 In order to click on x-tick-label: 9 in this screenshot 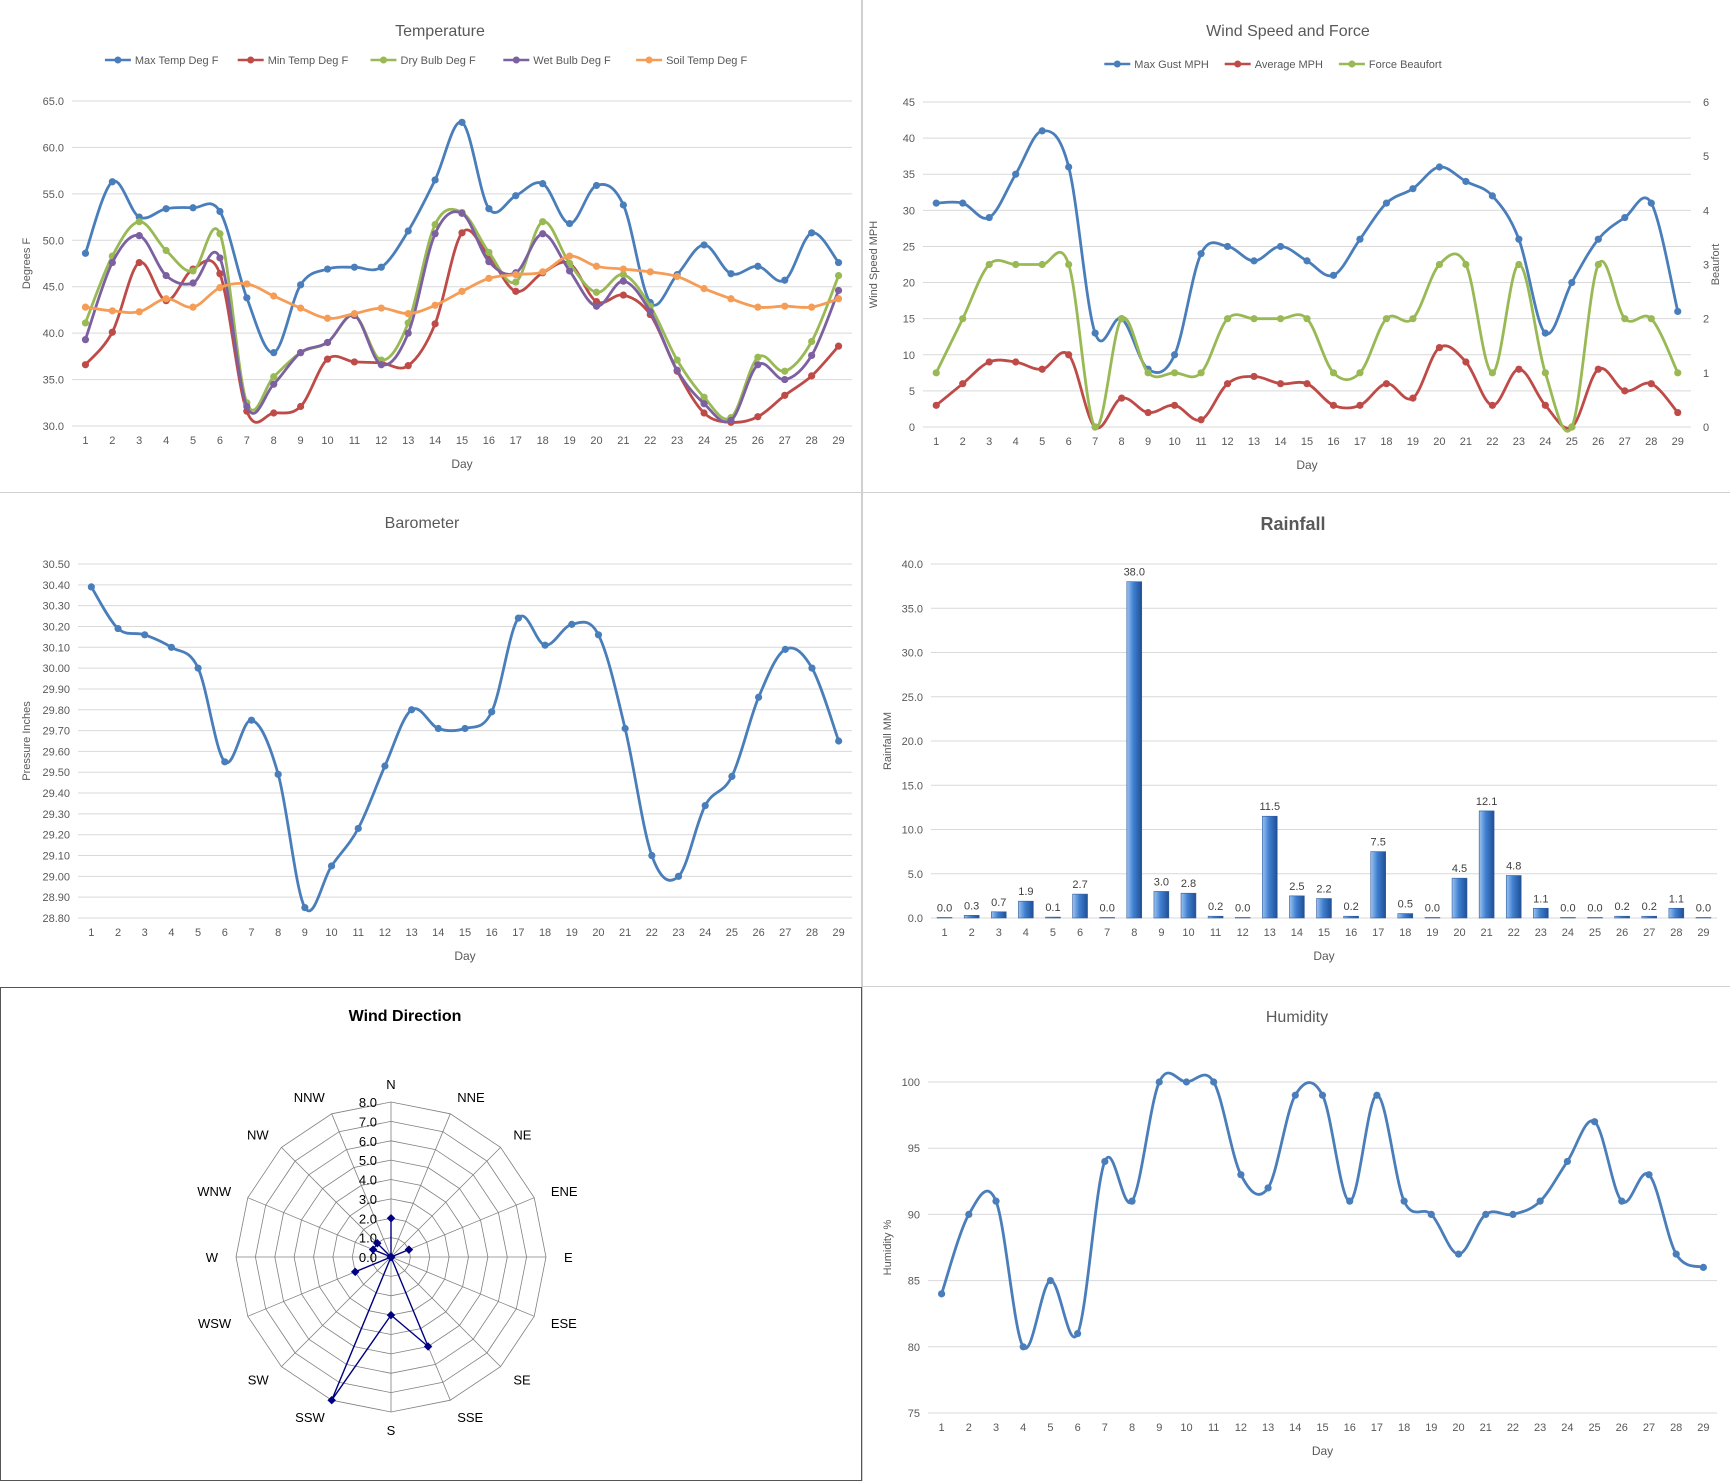, I will do `click(1161, 933)`.